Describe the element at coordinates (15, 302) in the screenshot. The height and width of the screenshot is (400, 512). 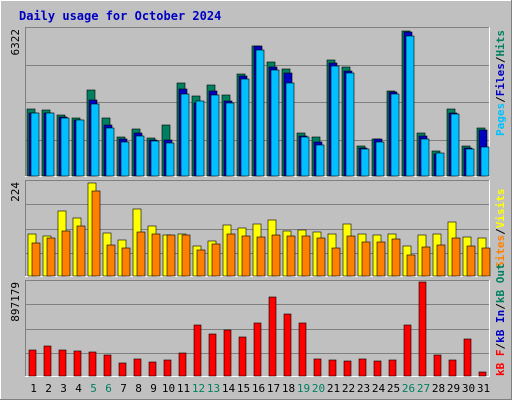
I see `bottom-max-label: 897179` at that location.